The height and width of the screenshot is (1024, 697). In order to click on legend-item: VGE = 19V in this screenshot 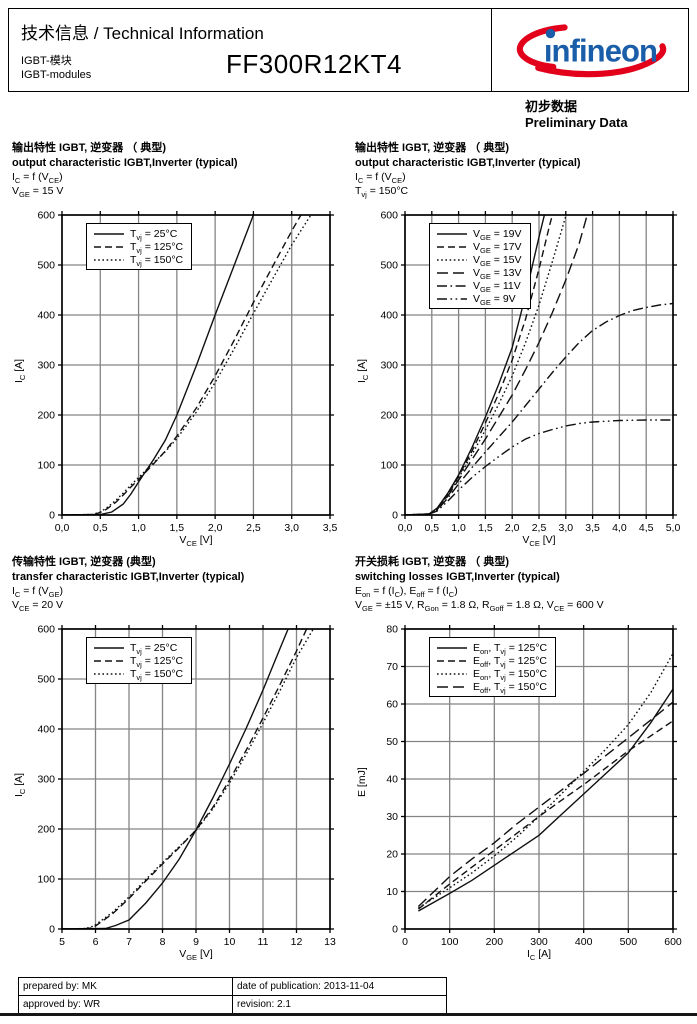, I will do `click(479, 234)`.